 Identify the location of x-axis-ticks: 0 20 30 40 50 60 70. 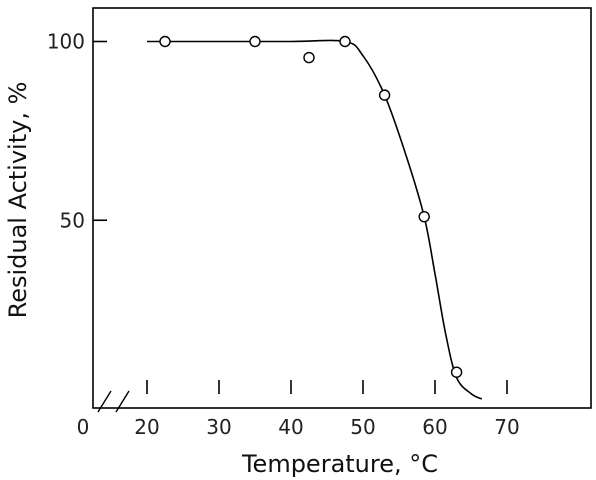
(298, 409).